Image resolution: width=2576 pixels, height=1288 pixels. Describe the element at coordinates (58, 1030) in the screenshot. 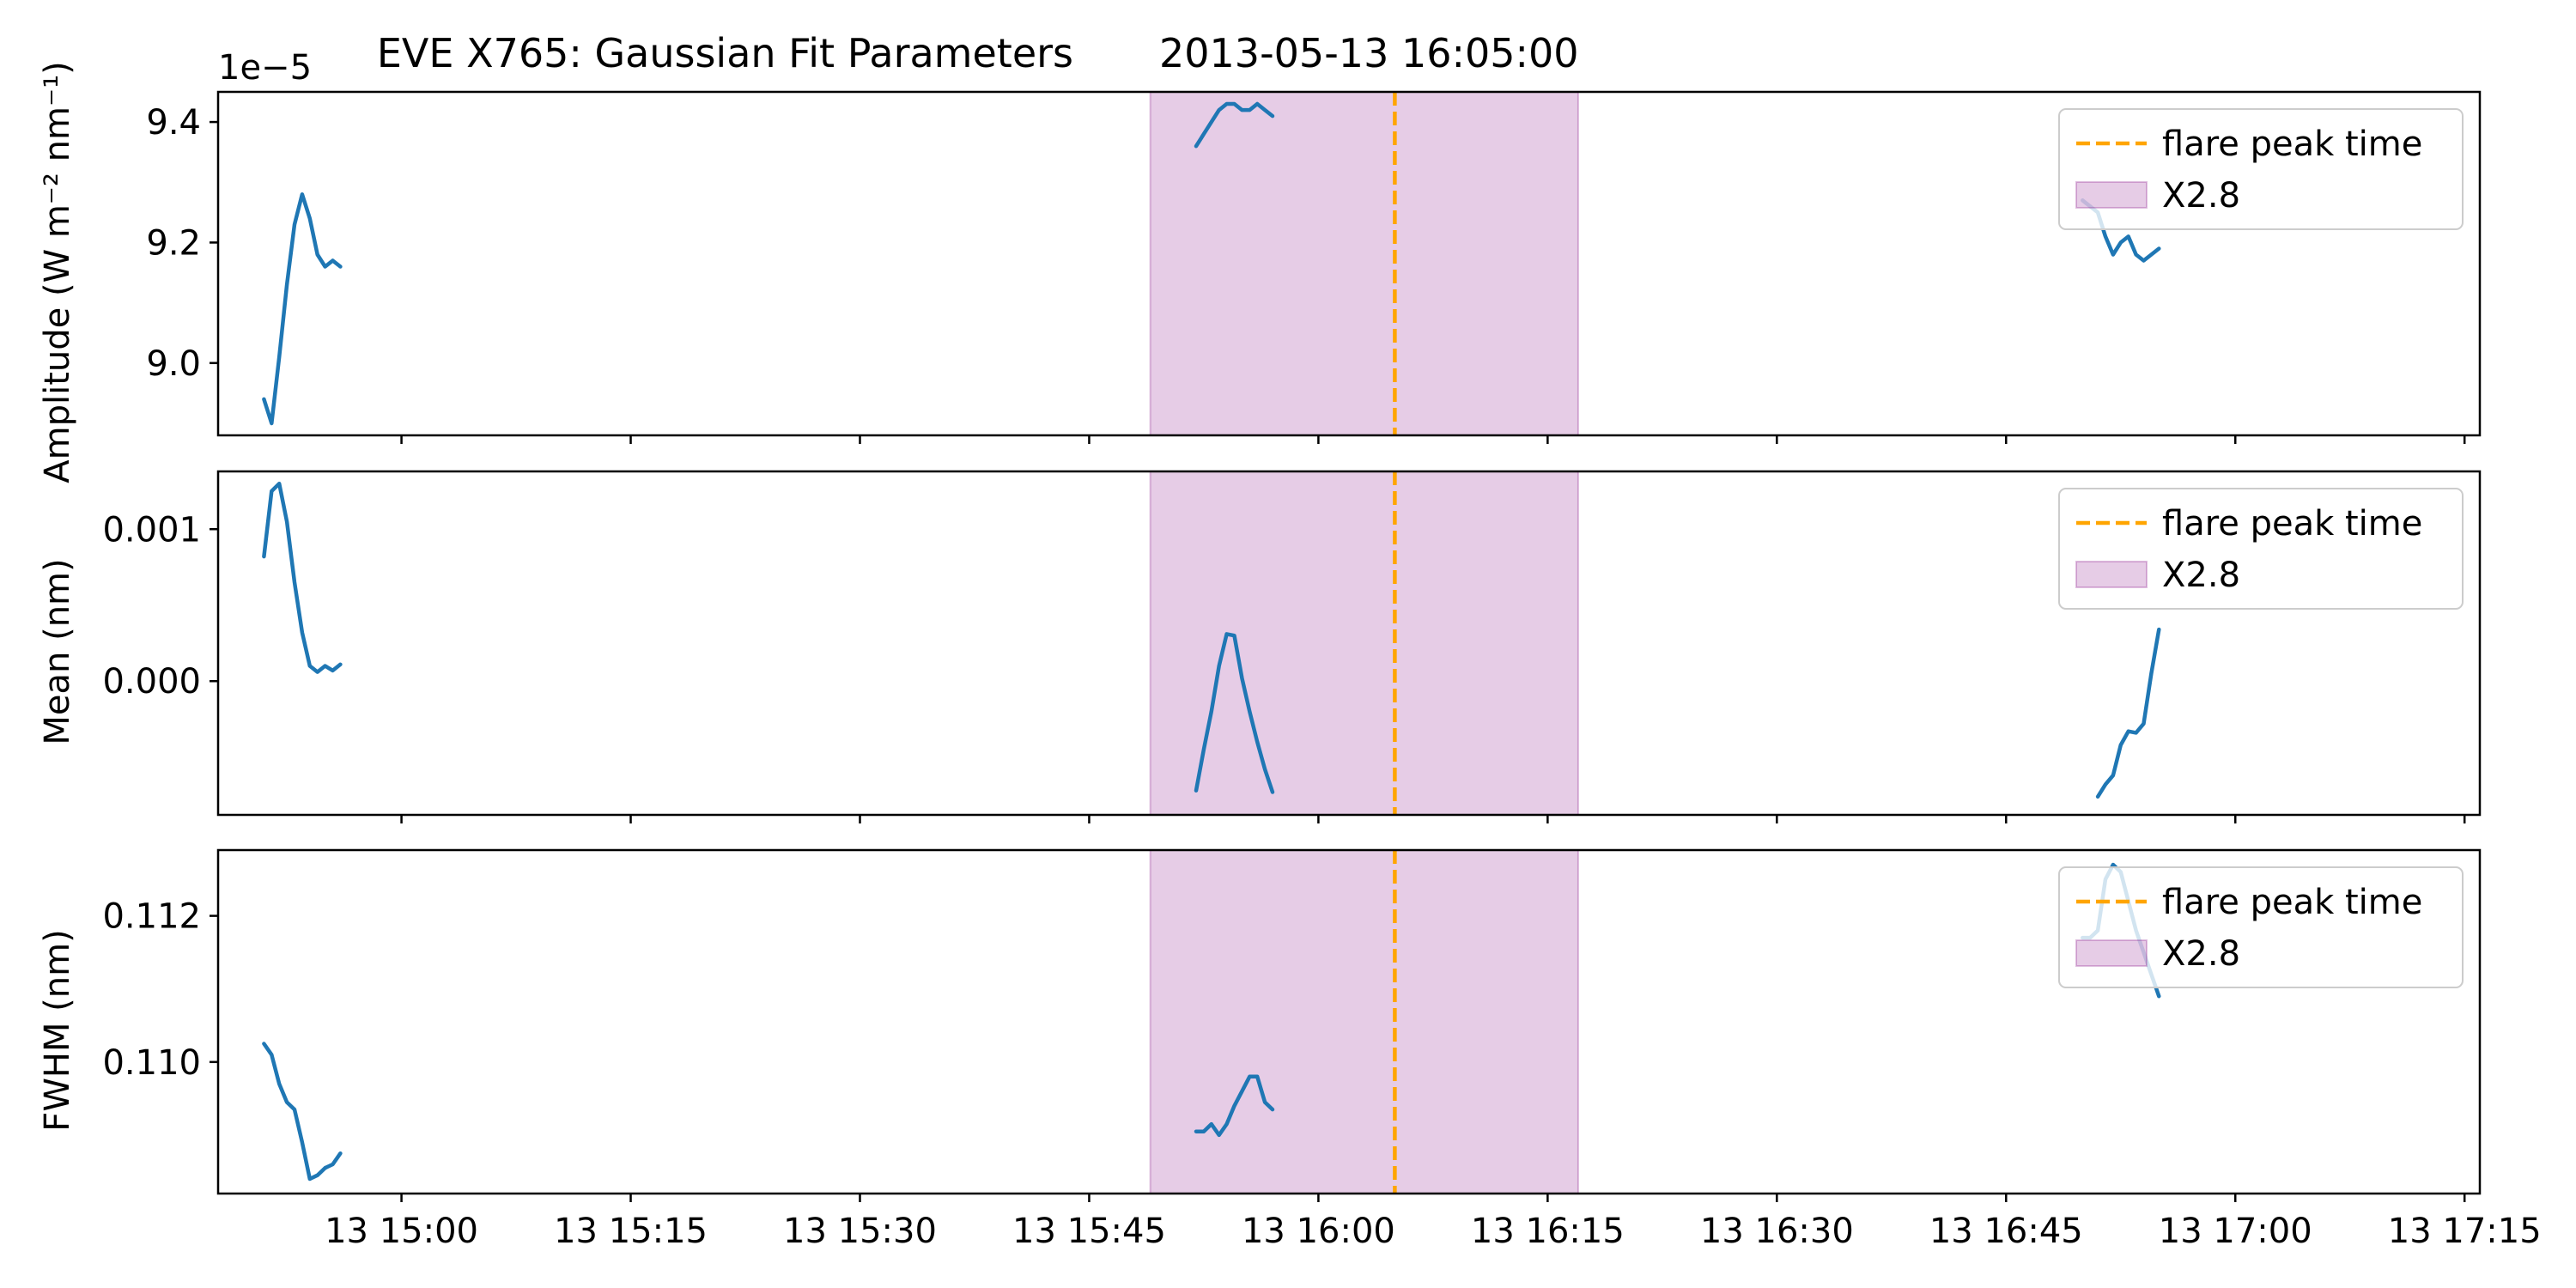

I see `y-axis-label: FWHM (nm)` at that location.